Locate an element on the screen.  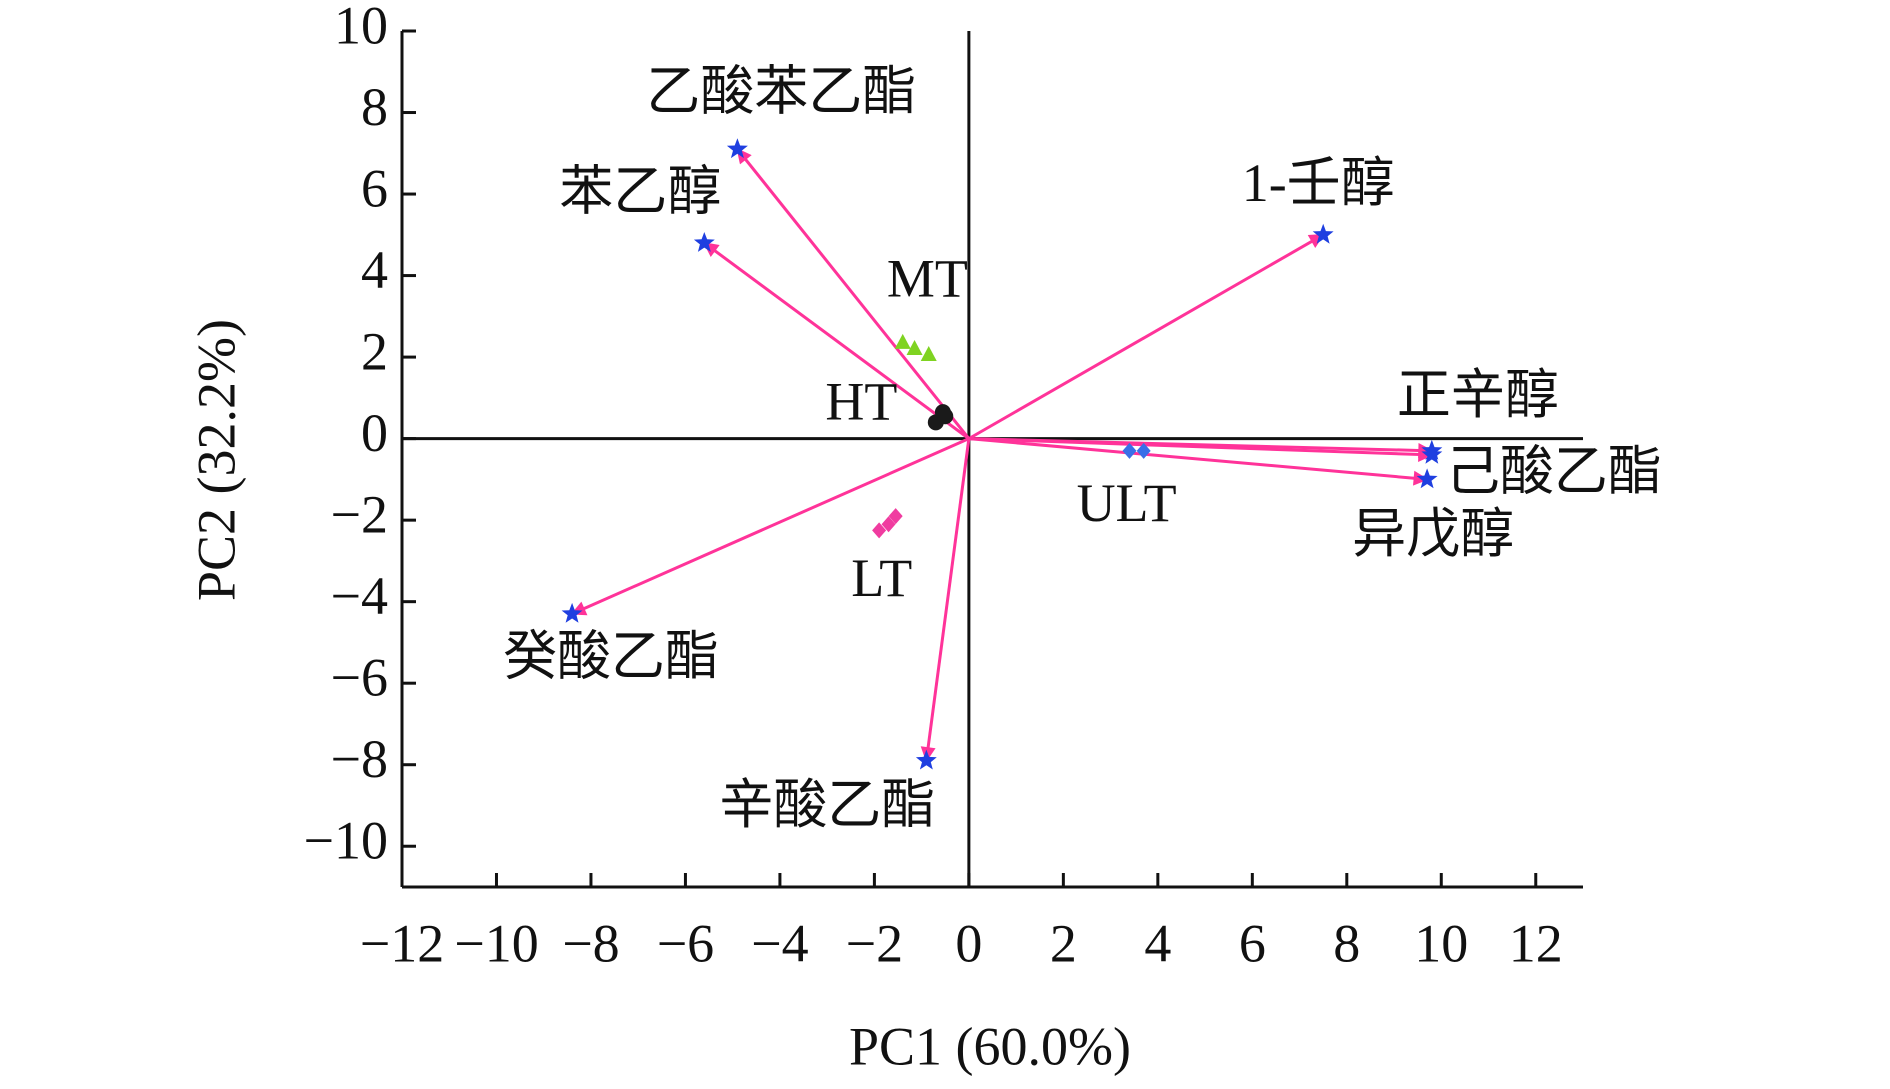
loading-label: 异戊醇 is located at coordinates (1433, 534).